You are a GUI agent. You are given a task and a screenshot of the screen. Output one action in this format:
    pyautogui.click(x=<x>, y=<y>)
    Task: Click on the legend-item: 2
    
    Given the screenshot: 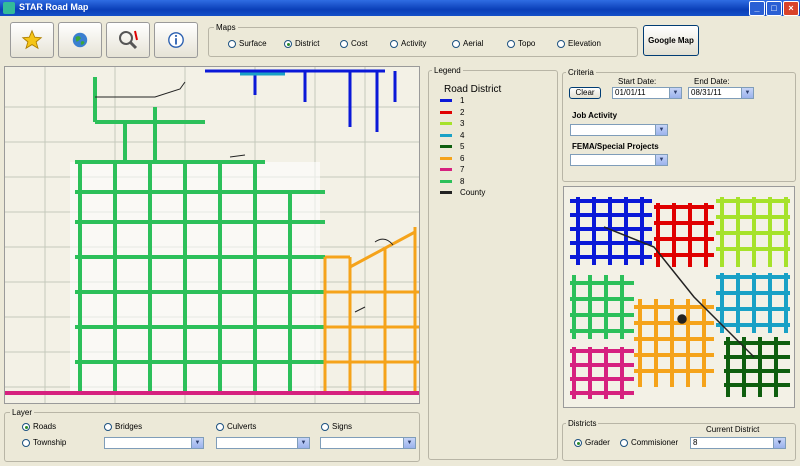 What is the action you would take?
    pyautogui.click(x=452, y=112)
    